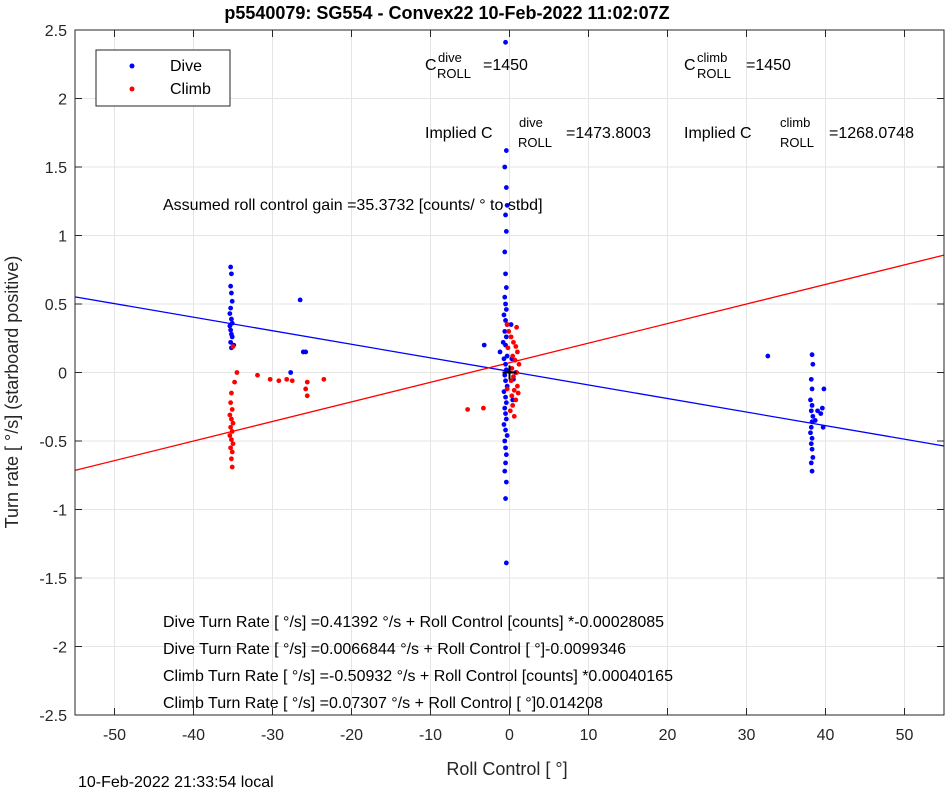  What do you see at coordinates (132, 89) in the screenshot?
I see `legend-marker-climb` at bounding box center [132, 89].